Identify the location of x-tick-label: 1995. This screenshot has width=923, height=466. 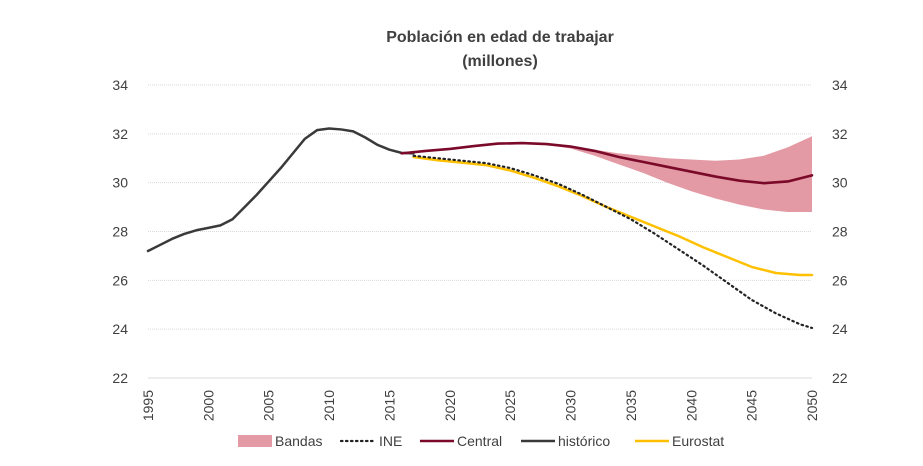
(148, 405).